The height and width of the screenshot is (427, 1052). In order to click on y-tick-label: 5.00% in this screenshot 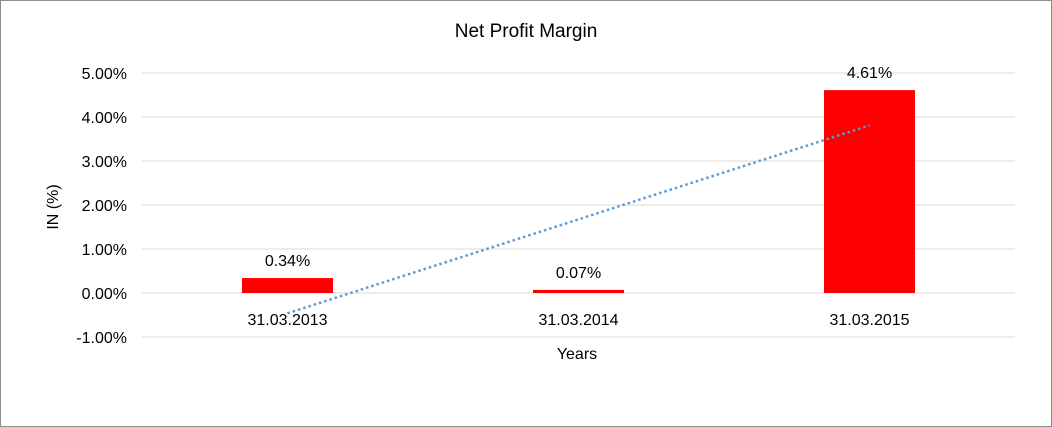, I will do `click(104, 74)`.